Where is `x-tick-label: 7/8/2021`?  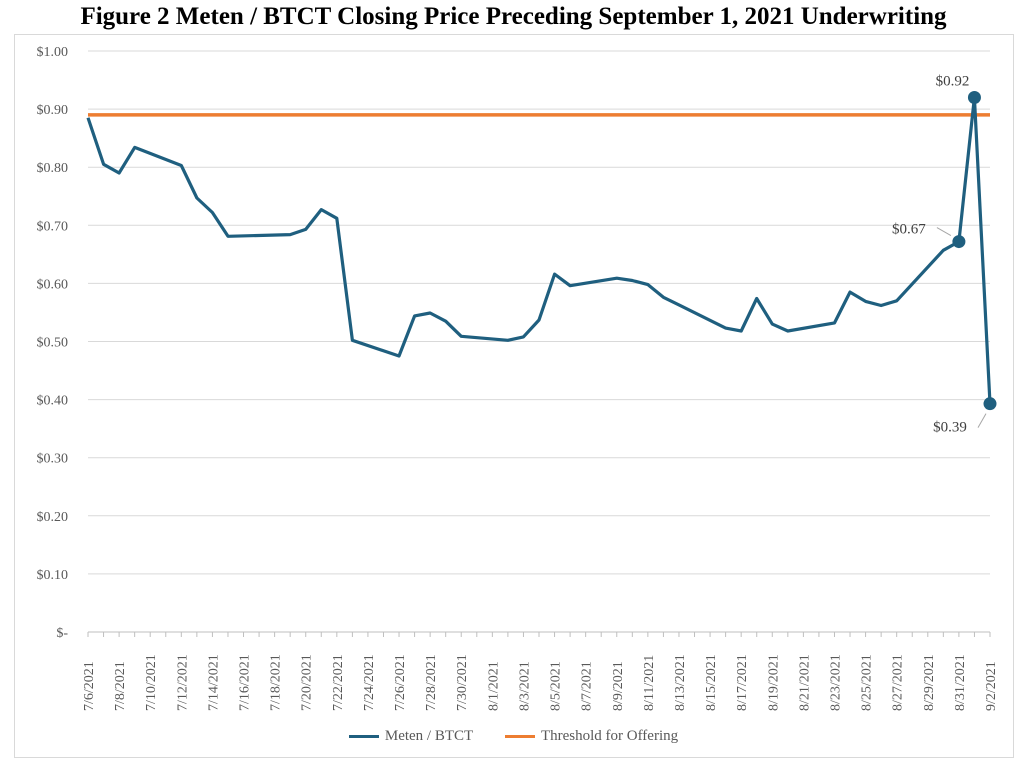 x-tick-label: 7/8/2021 is located at coordinates (120, 686).